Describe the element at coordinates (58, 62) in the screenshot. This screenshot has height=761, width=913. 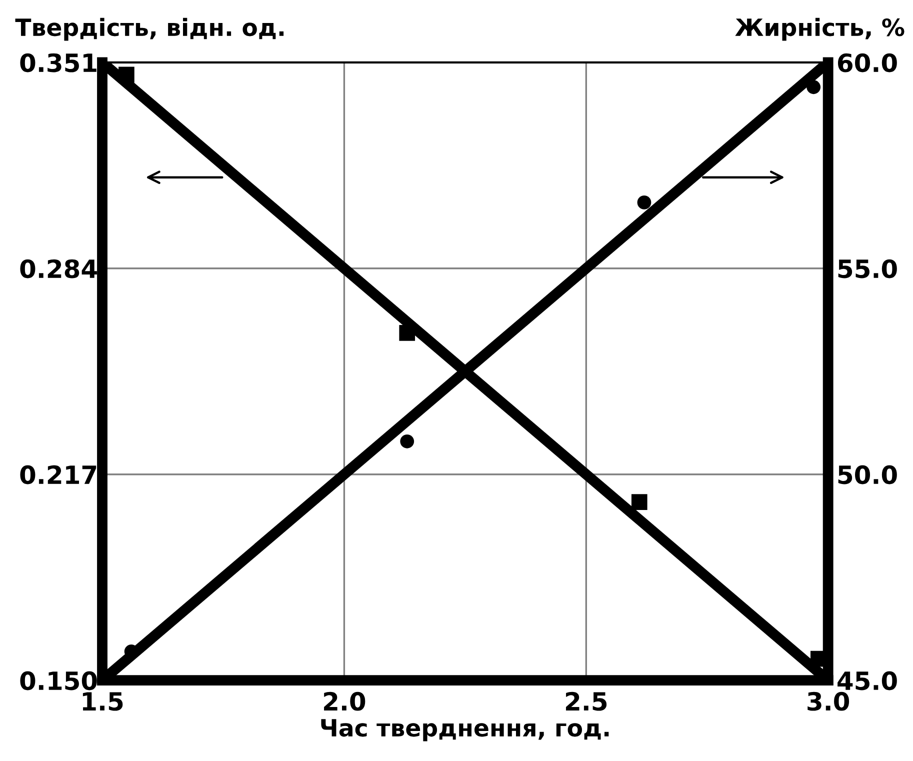
I see `y-tick-label: 0.351` at that location.